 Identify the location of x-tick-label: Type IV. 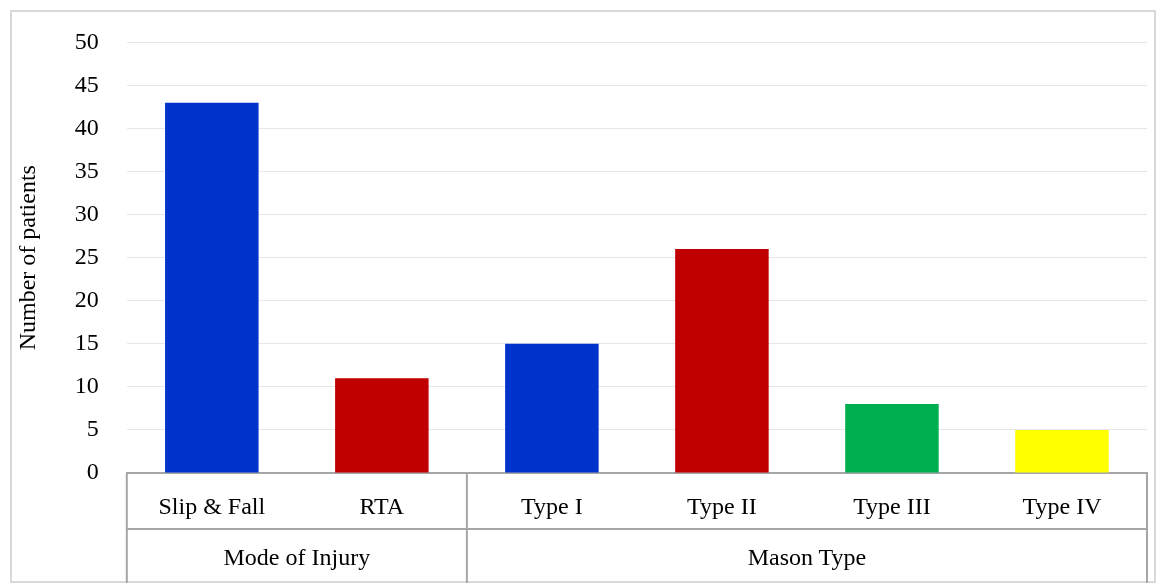
(1062, 505).